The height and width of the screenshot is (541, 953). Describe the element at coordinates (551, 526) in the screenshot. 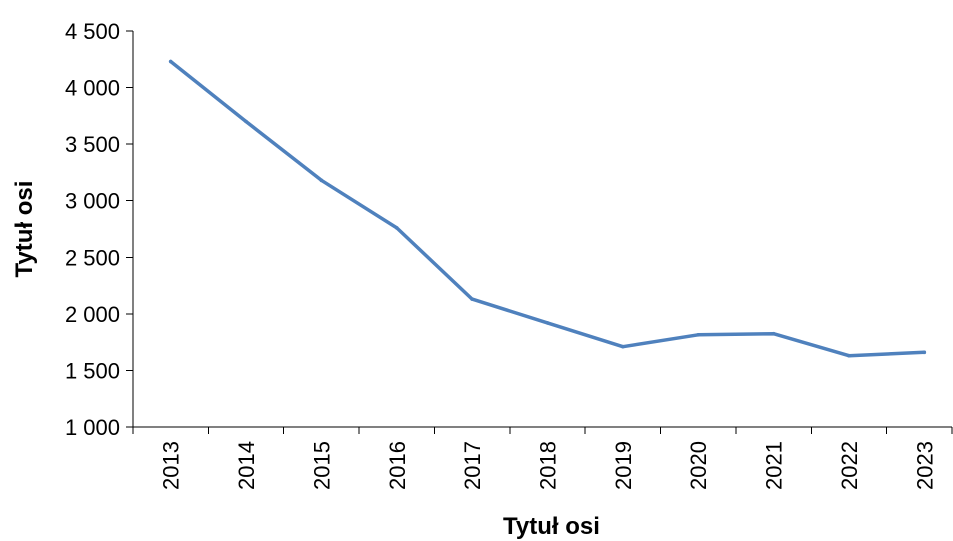

I see `x-axis-title: Tytuł osi` at that location.